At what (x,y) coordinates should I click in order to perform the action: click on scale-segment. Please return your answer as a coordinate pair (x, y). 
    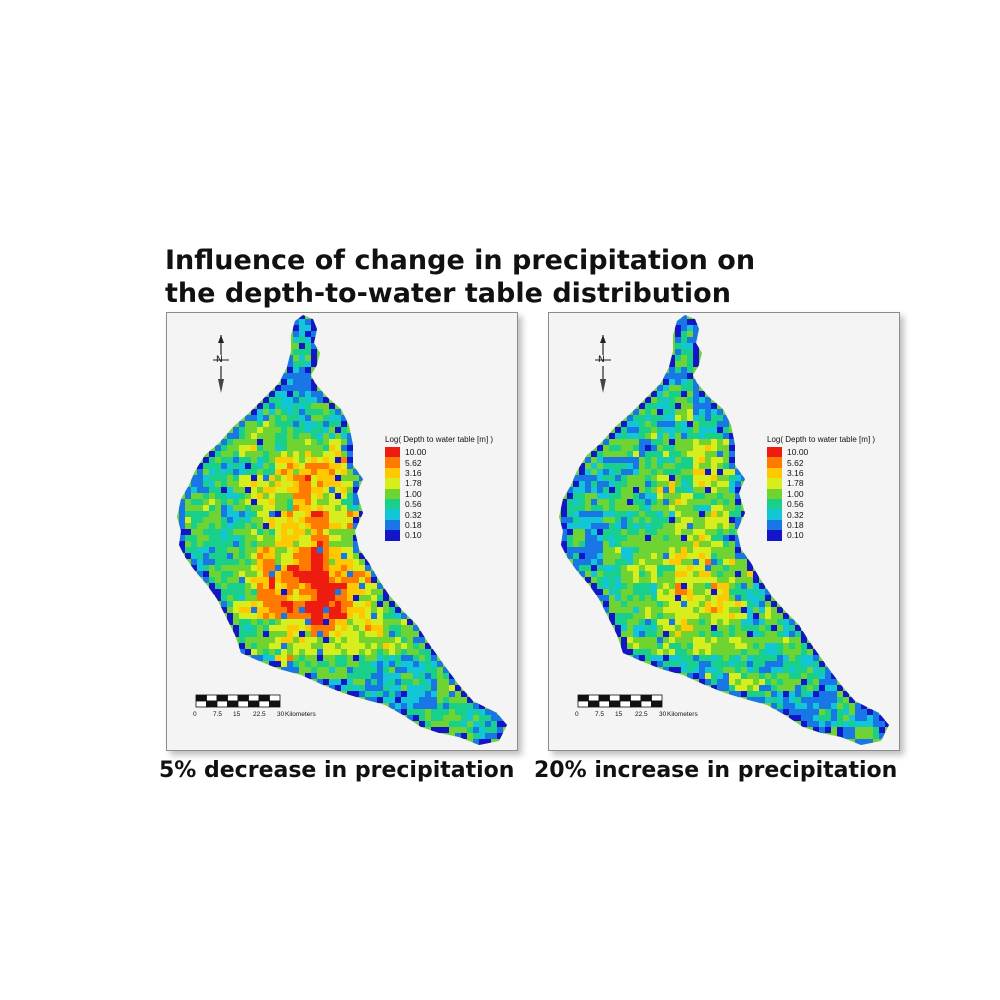
    Looking at the image, I should click on (657, 704).